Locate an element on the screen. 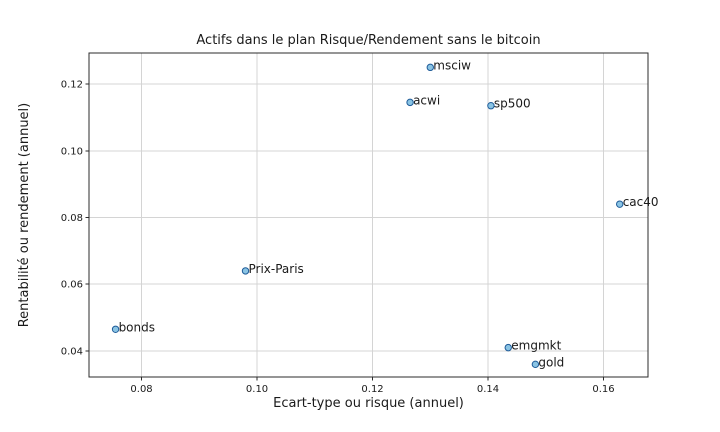 The image size is (720, 432). x-tick-label: 0.12 is located at coordinates (372, 389).